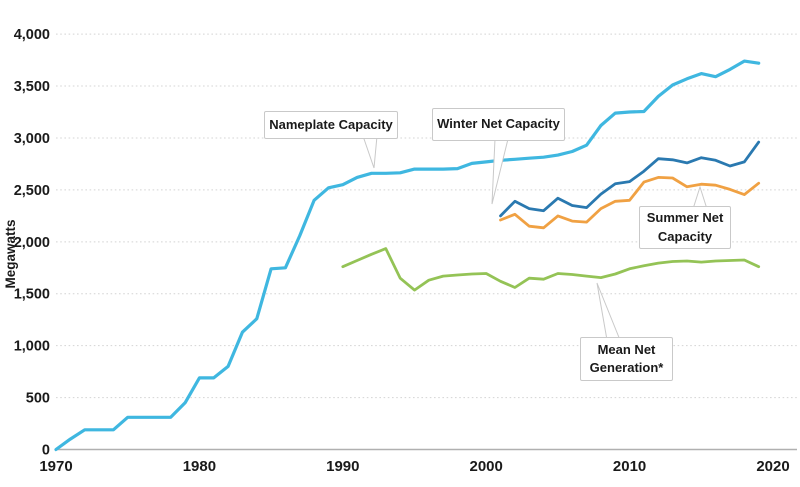 Image resolution: width=800 pixels, height=487 pixels. Describe the element at coordinates (772, 466) in the screenshot. I see `x-tick-label-2020: 2020` at that location.